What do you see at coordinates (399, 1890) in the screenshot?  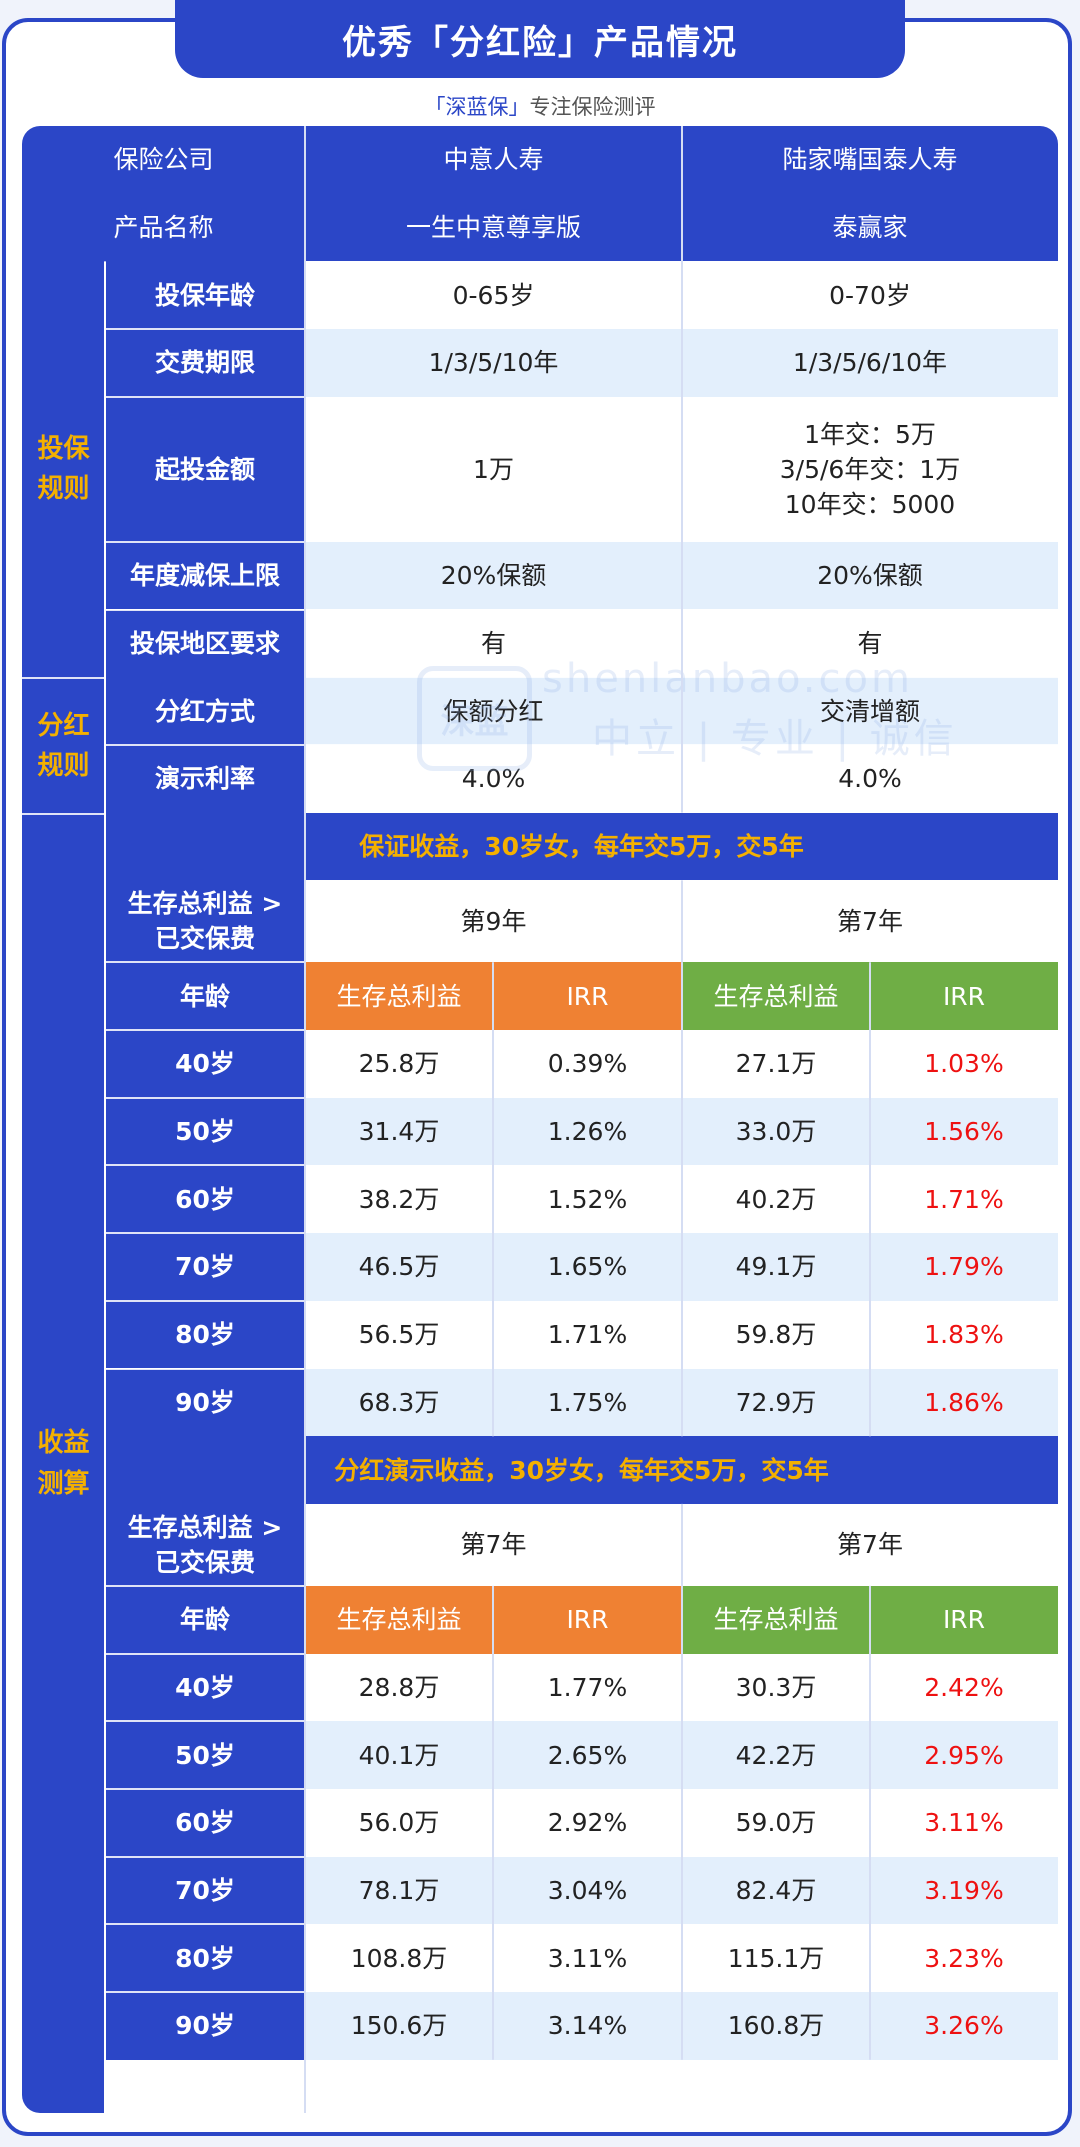 I see `benefit-a-cell: 78.1万` at bounding box center [399, 1890].